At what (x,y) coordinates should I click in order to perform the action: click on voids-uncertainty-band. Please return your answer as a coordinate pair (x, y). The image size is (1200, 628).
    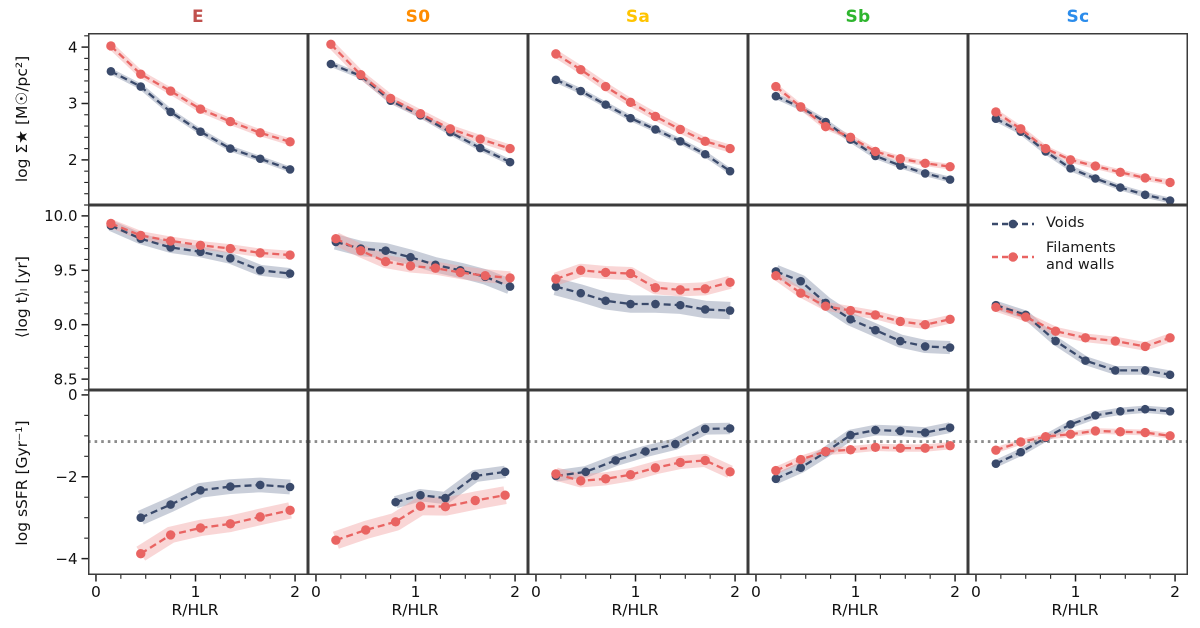
    Looking at the image, I should click on (643, 125).